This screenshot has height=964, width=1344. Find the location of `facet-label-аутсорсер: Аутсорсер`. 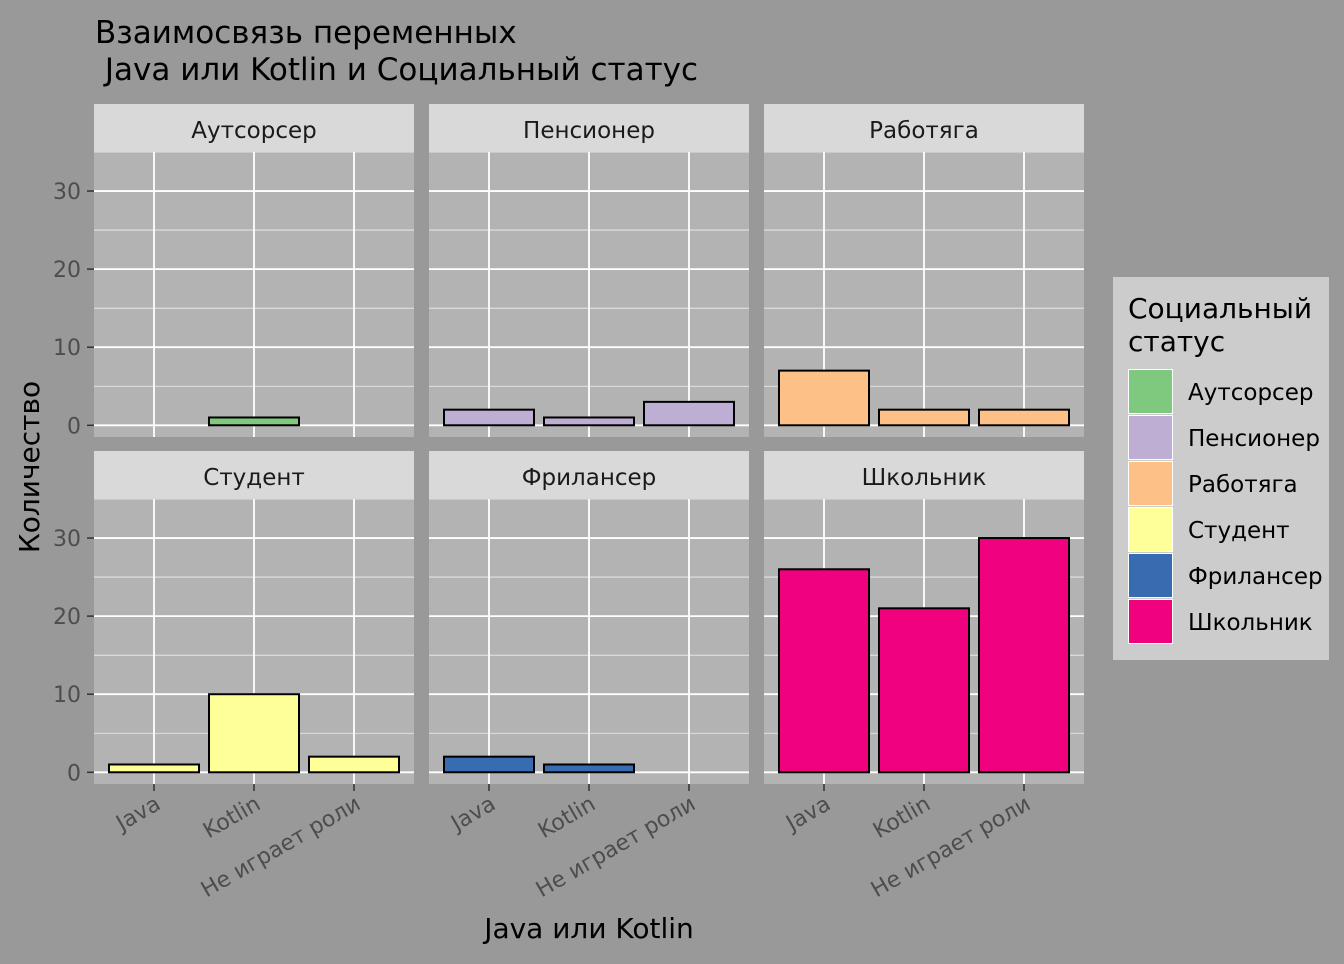

facet-label-аутсорсер: Аутсорсер is located at coordinates (253, 131).